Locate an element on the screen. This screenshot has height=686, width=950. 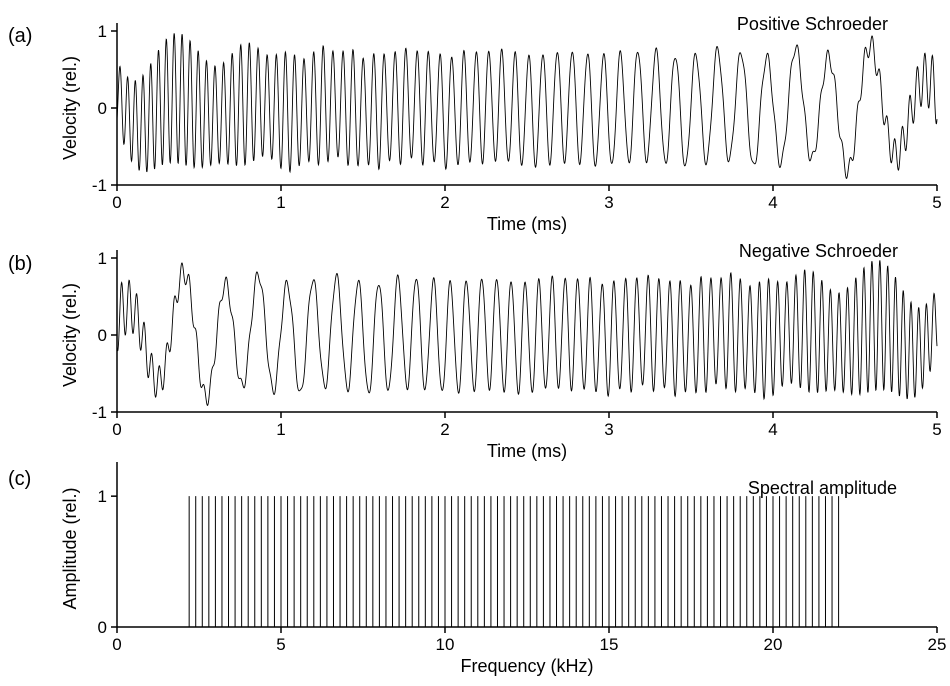
panel-title: Spectral amplitude is located at coordinates (822, 488).